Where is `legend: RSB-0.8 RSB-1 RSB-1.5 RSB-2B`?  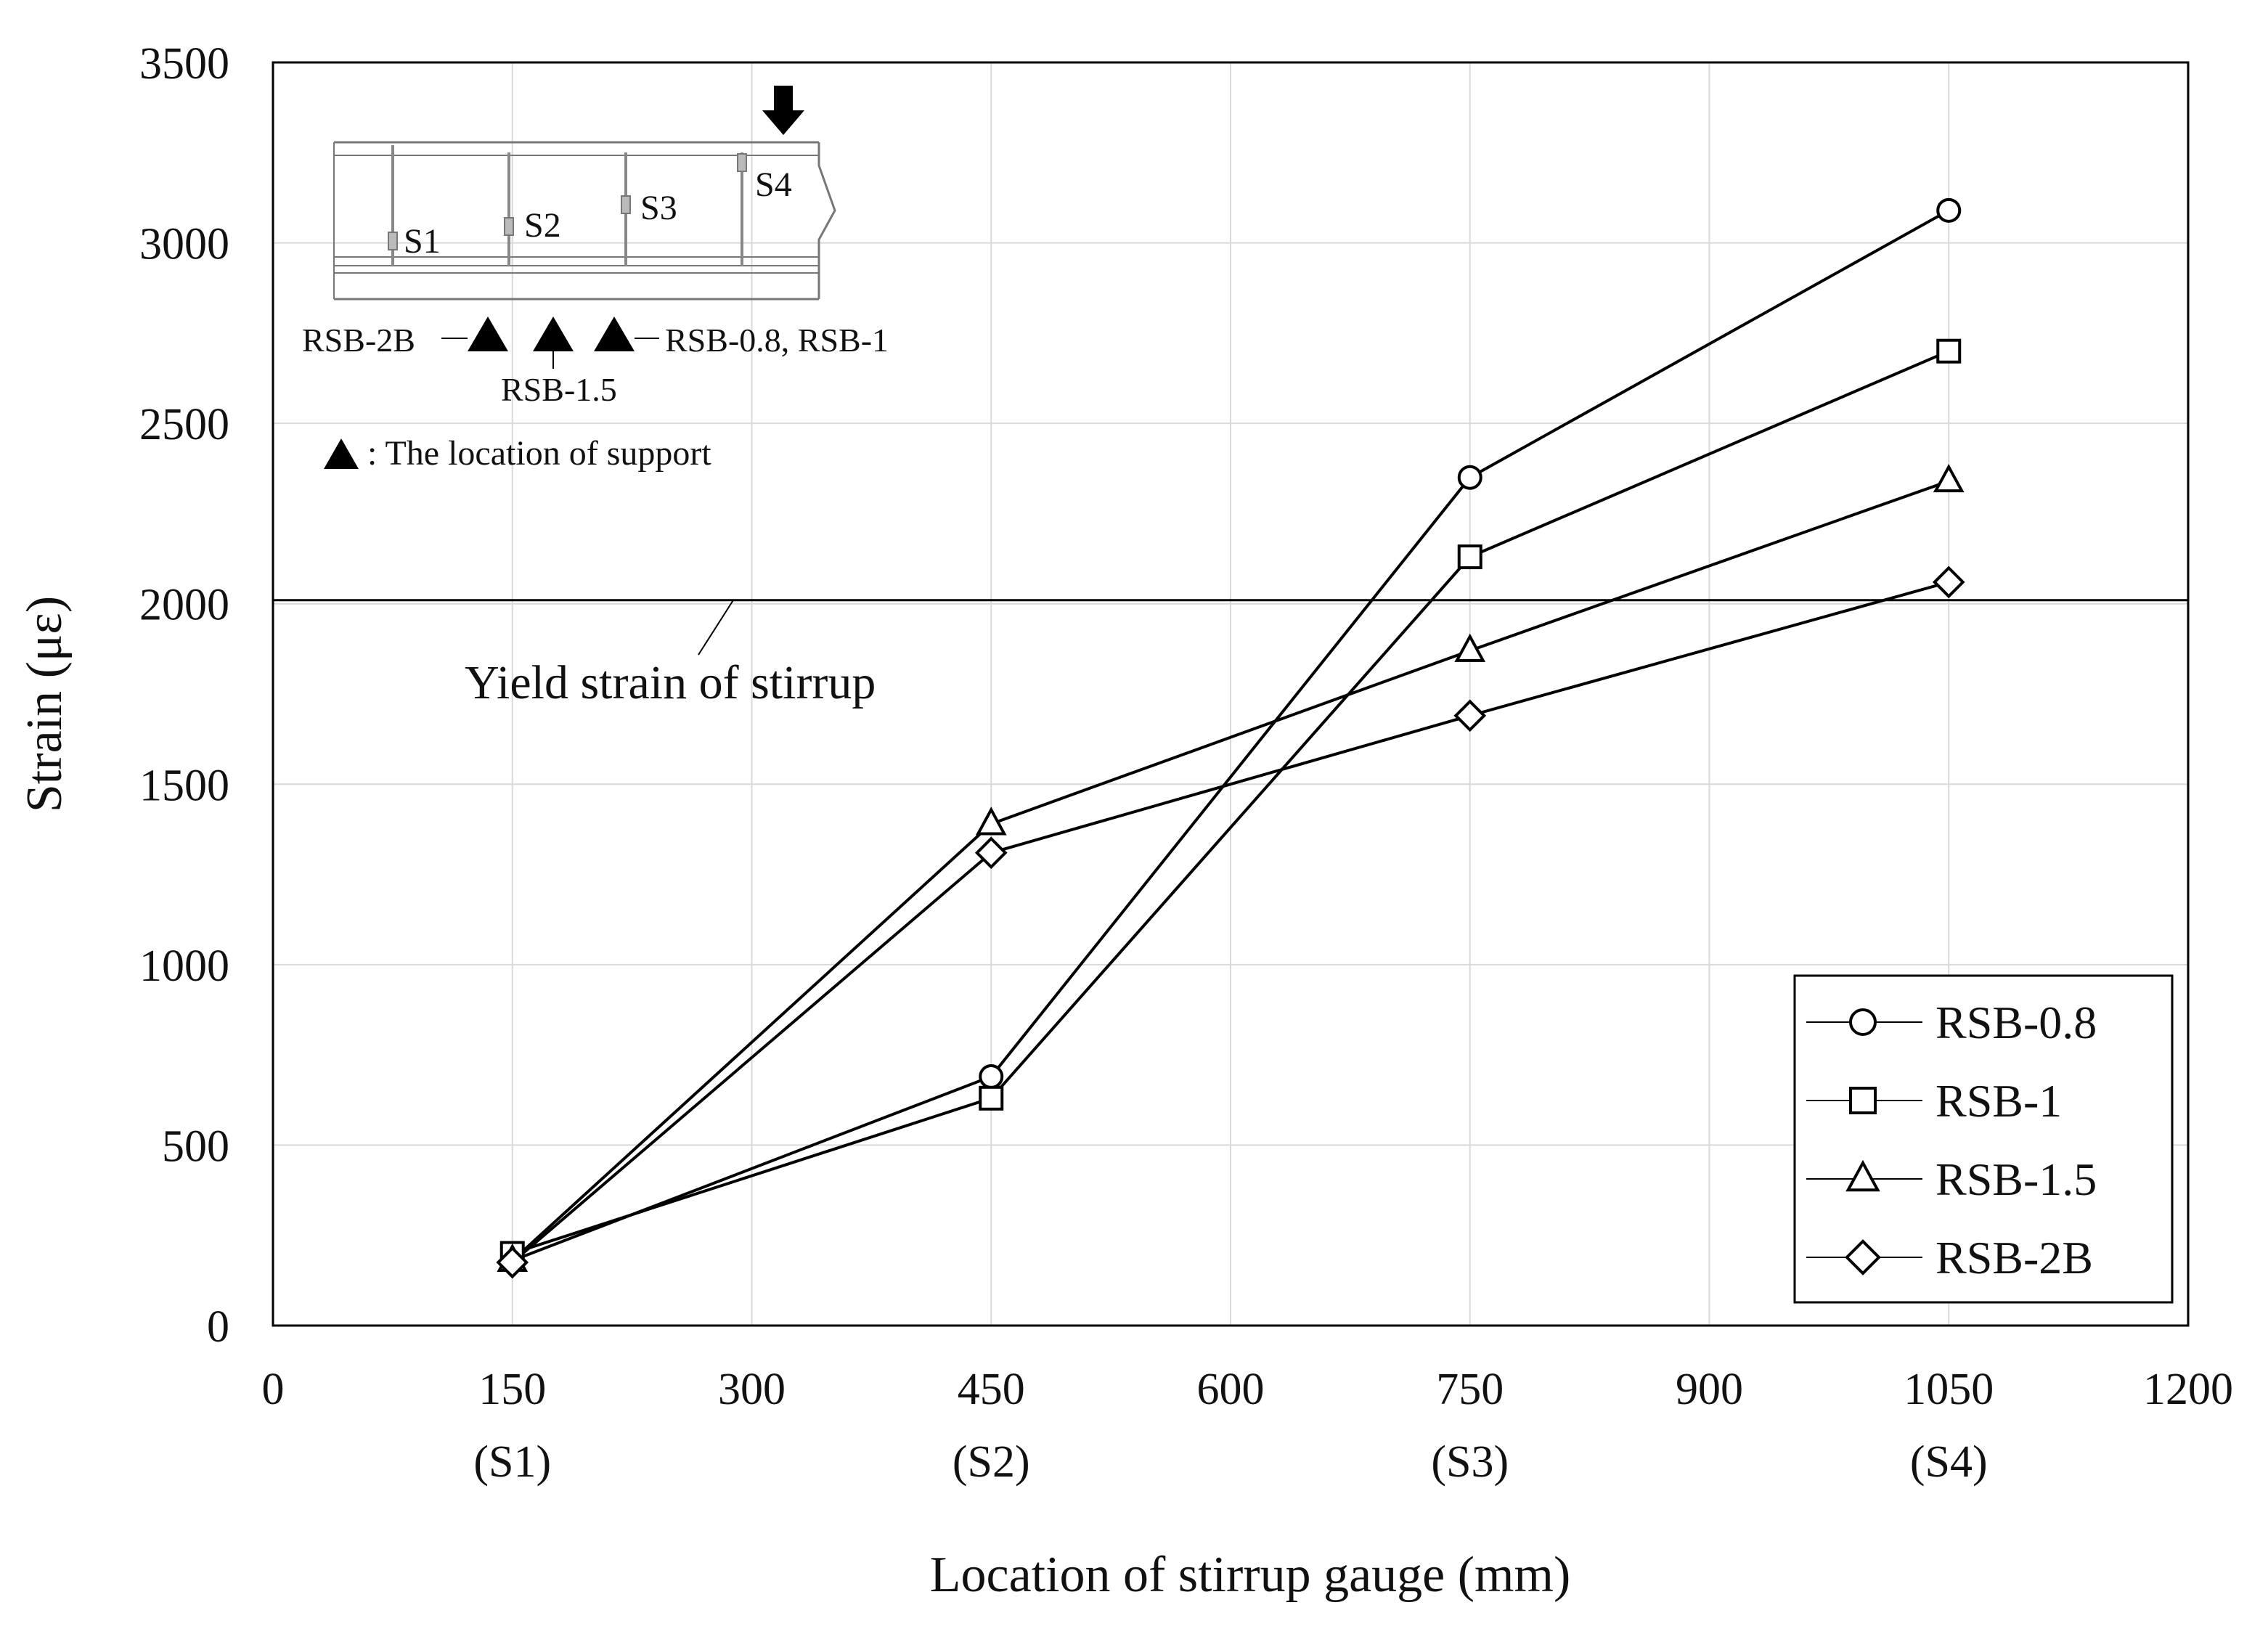
legend: RSB-0.8 RSB-1 RSB-1.5 RSB-2B is located at coordinates (1983, 1139).